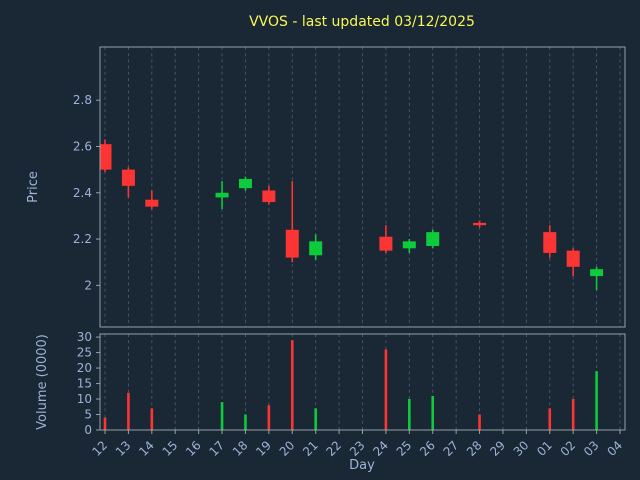 This screenshot has height=480, width=640. What do you see at coordinates (310, 448) in the screenshot?
I see `x-tick-label: 21` at bounding box center [310, 448].